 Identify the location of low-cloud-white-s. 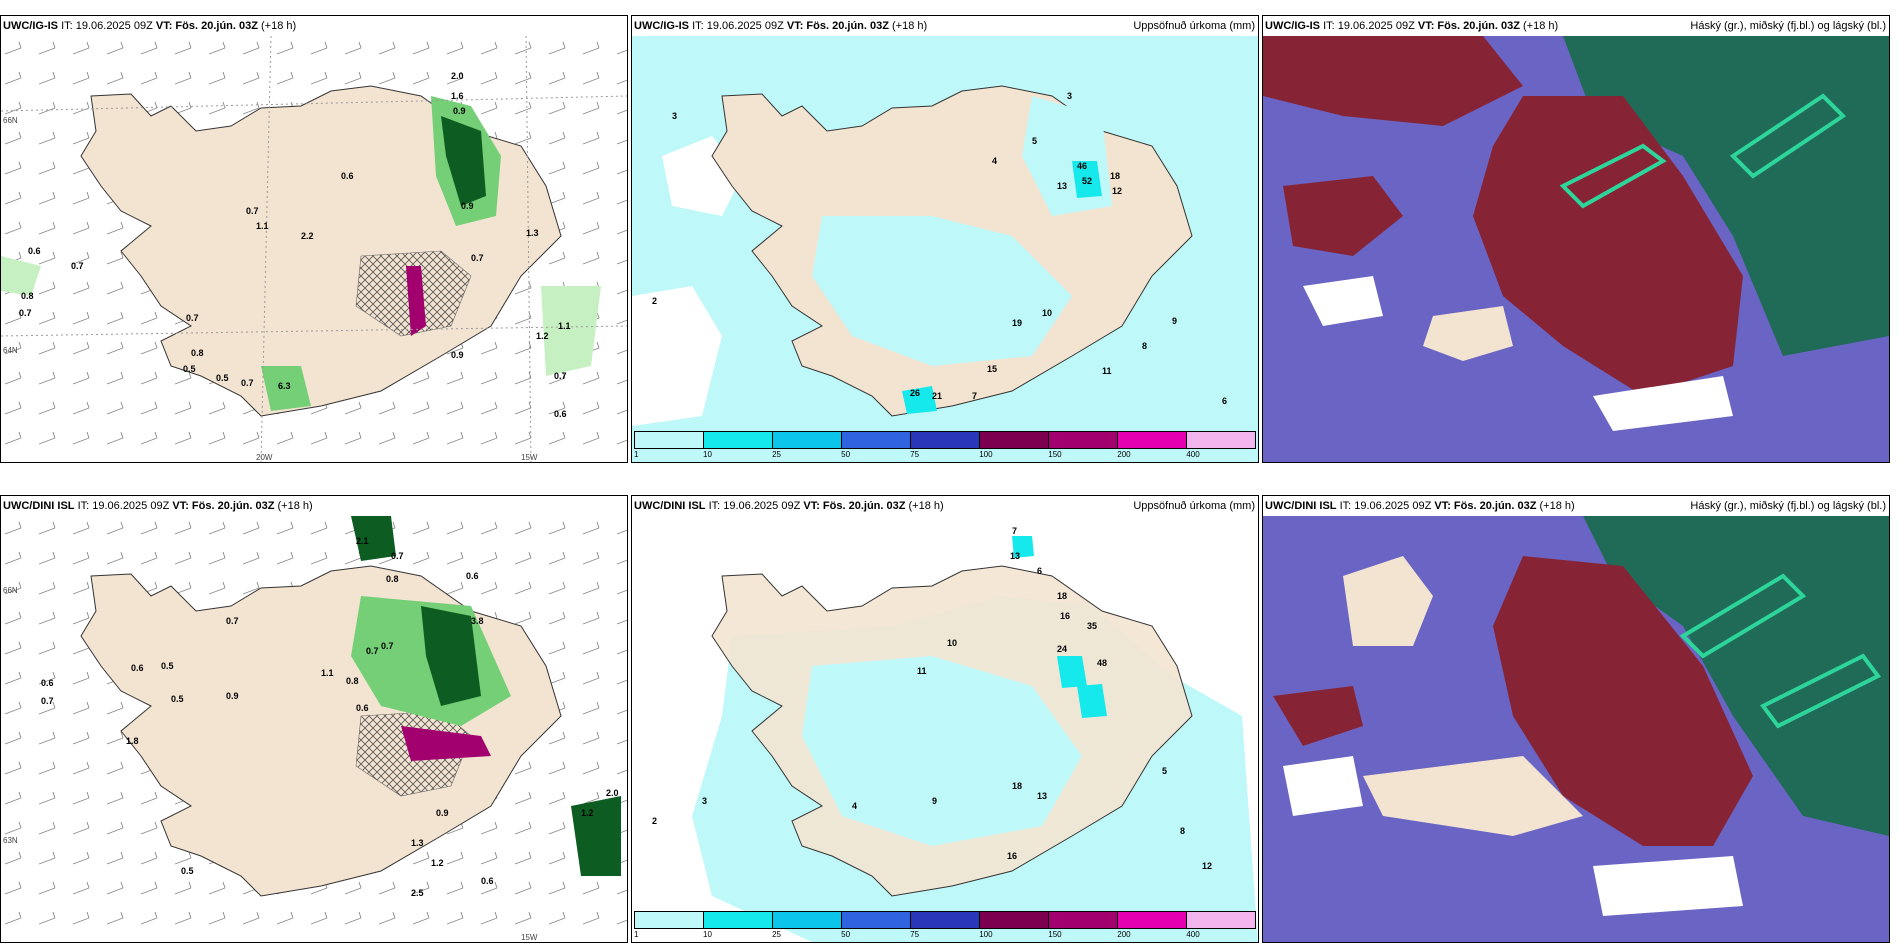
(1663, 403).